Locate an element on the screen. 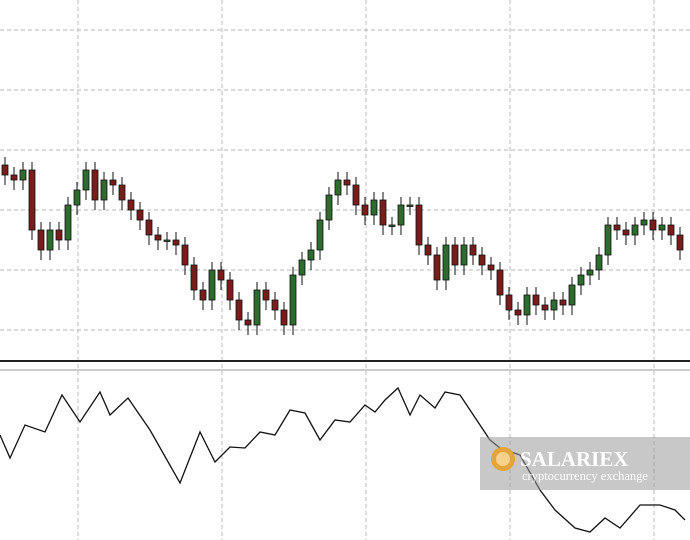 This screenshot has width=690, height=540. watermark: SALARIEX cryptocurrency exchange is located at coordinates (585, 463).